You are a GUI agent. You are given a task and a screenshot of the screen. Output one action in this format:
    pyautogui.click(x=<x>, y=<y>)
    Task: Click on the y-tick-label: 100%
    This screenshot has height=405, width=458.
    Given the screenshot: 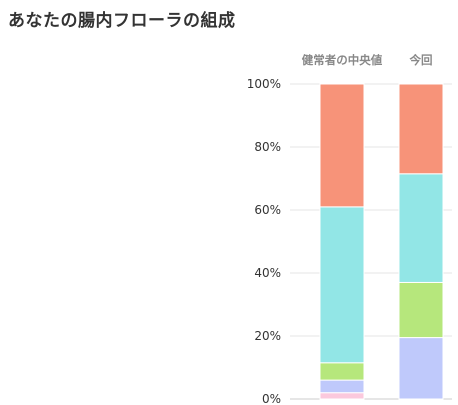 What is the action you would take?
    pyautogui.click(x=264, y=84)
    